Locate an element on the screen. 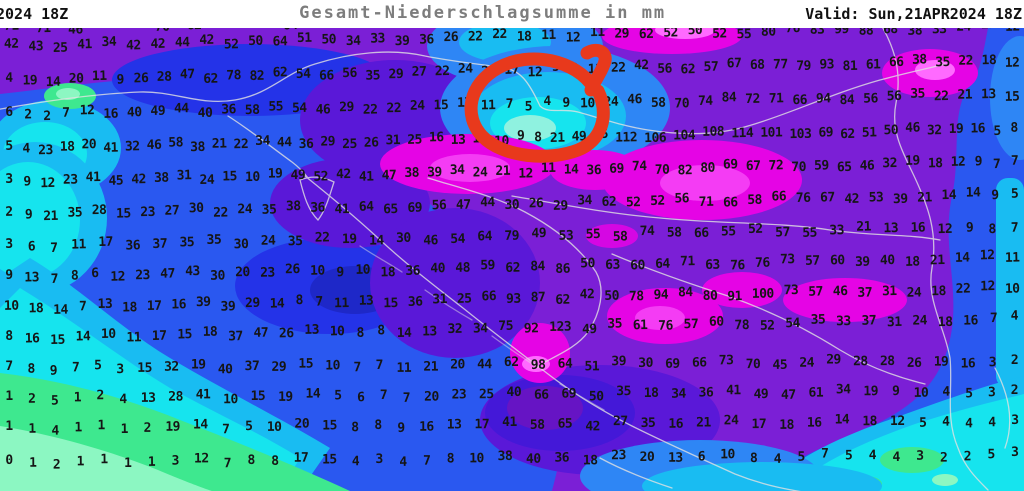  red-circle-path is located at coordinates (538, 103).